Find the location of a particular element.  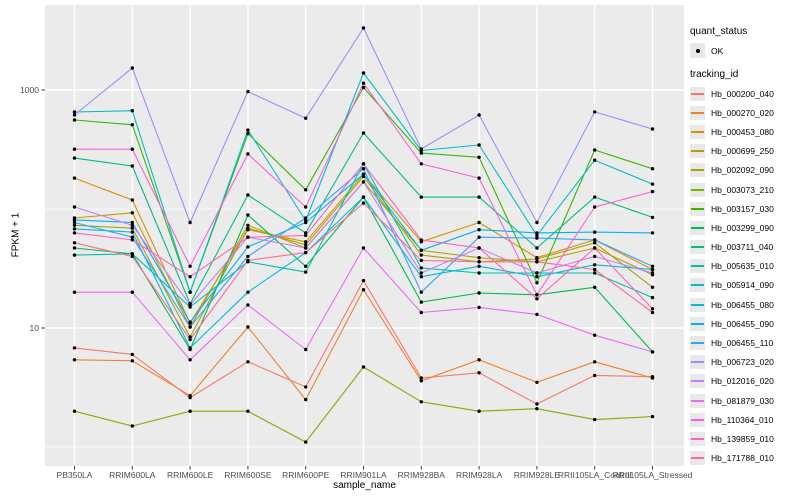

legend-item-label: Hb_002092_090 is located at coordinates (742, 170).